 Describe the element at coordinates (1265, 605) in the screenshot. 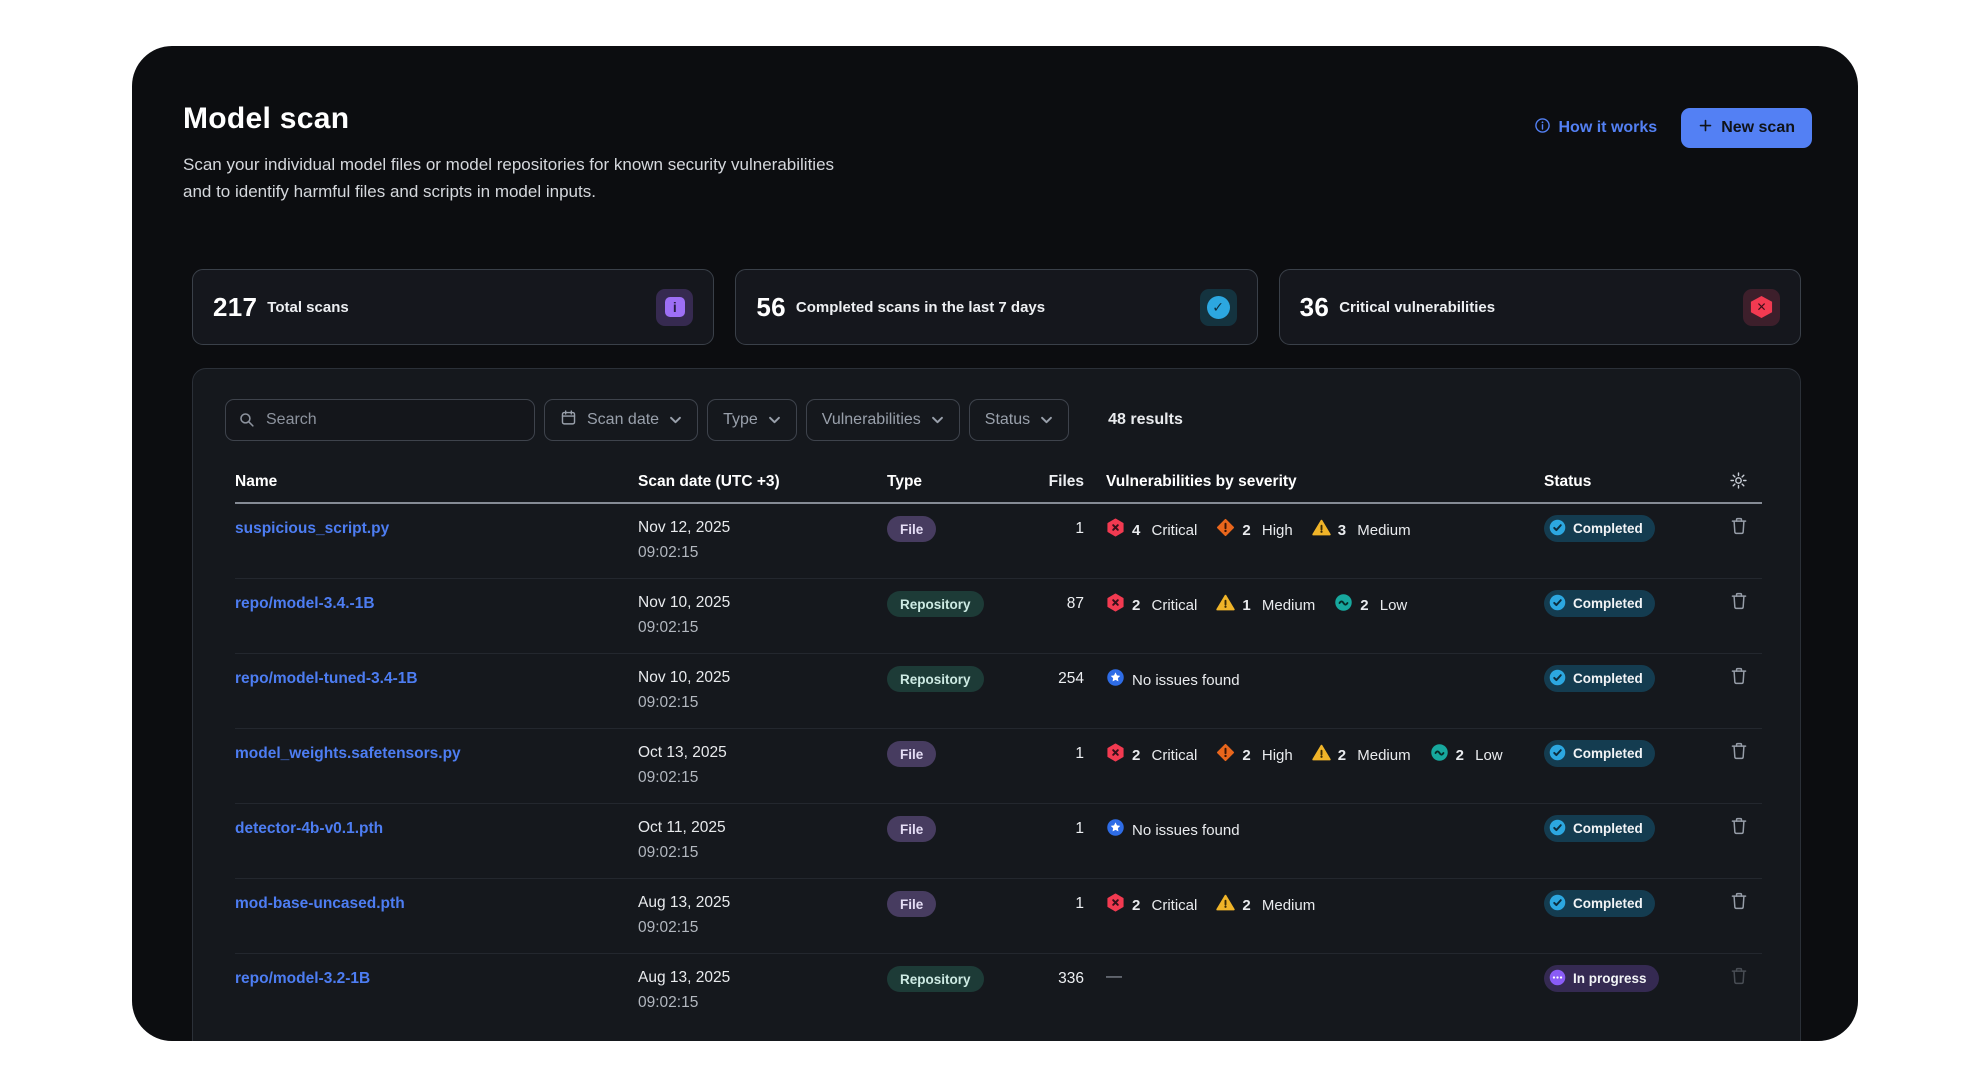

I see `medium-indicator: 1 Medium` at that location.